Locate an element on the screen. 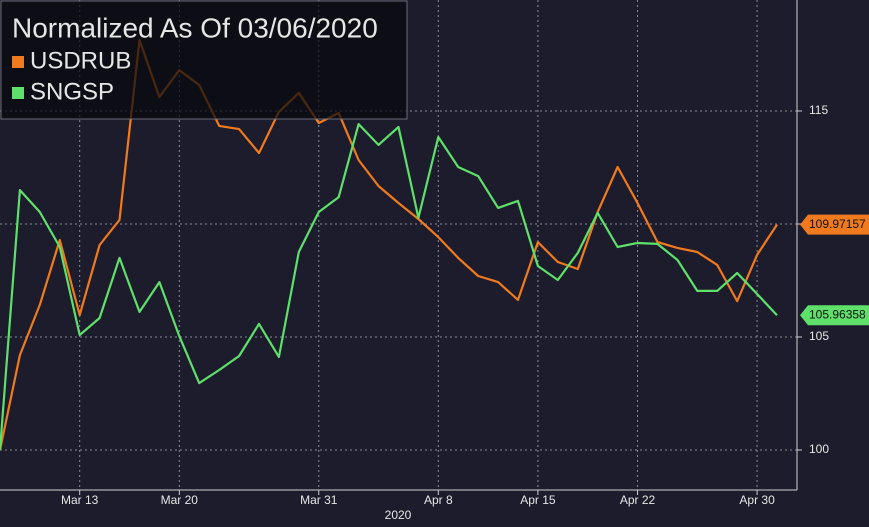  x-tick-label: Apr 8 is located at coordinates (438, 500).